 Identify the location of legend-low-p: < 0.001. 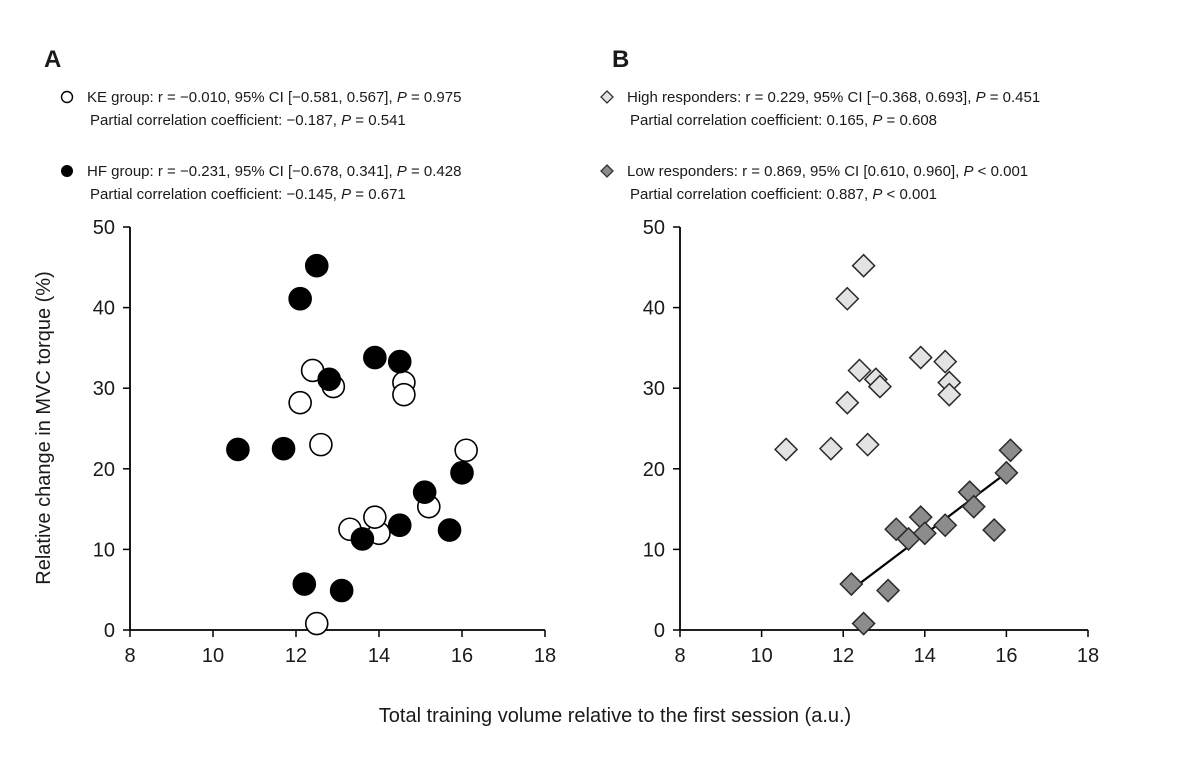
(1001, 171).